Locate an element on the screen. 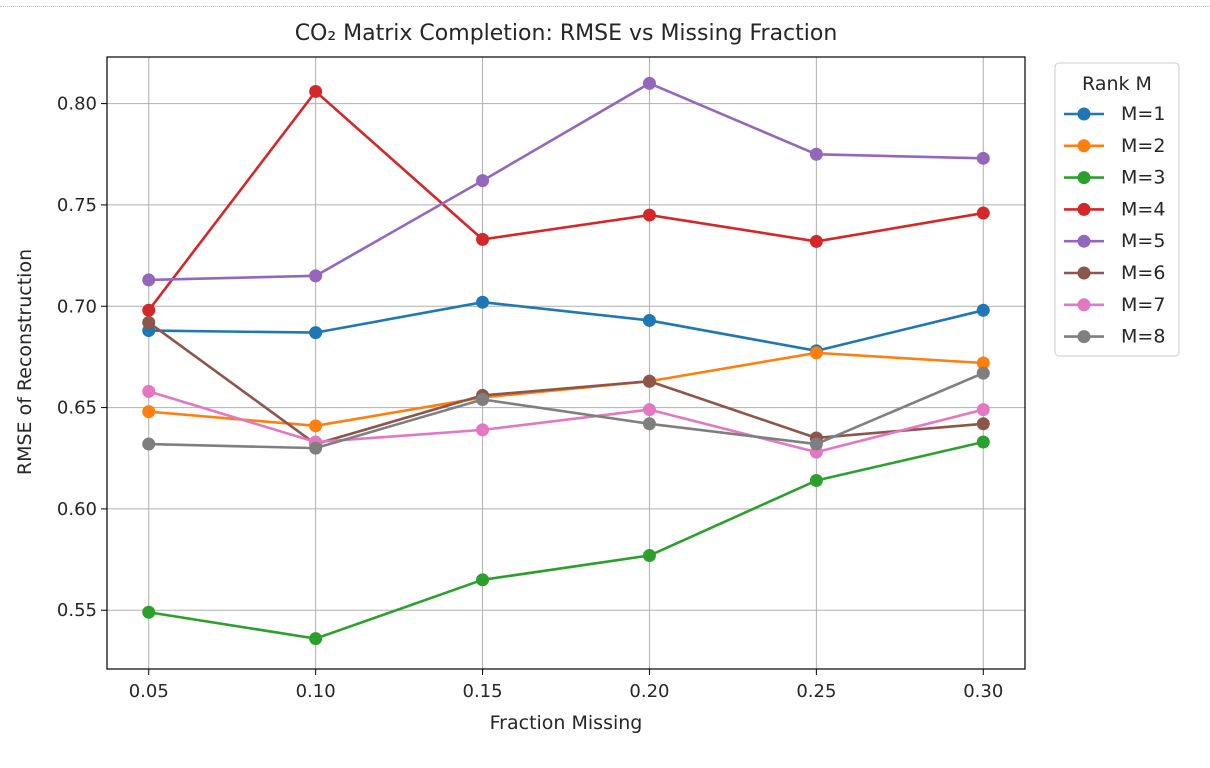 The image size is (1210, 768). legend-box is located at coordinates (1117, 209).